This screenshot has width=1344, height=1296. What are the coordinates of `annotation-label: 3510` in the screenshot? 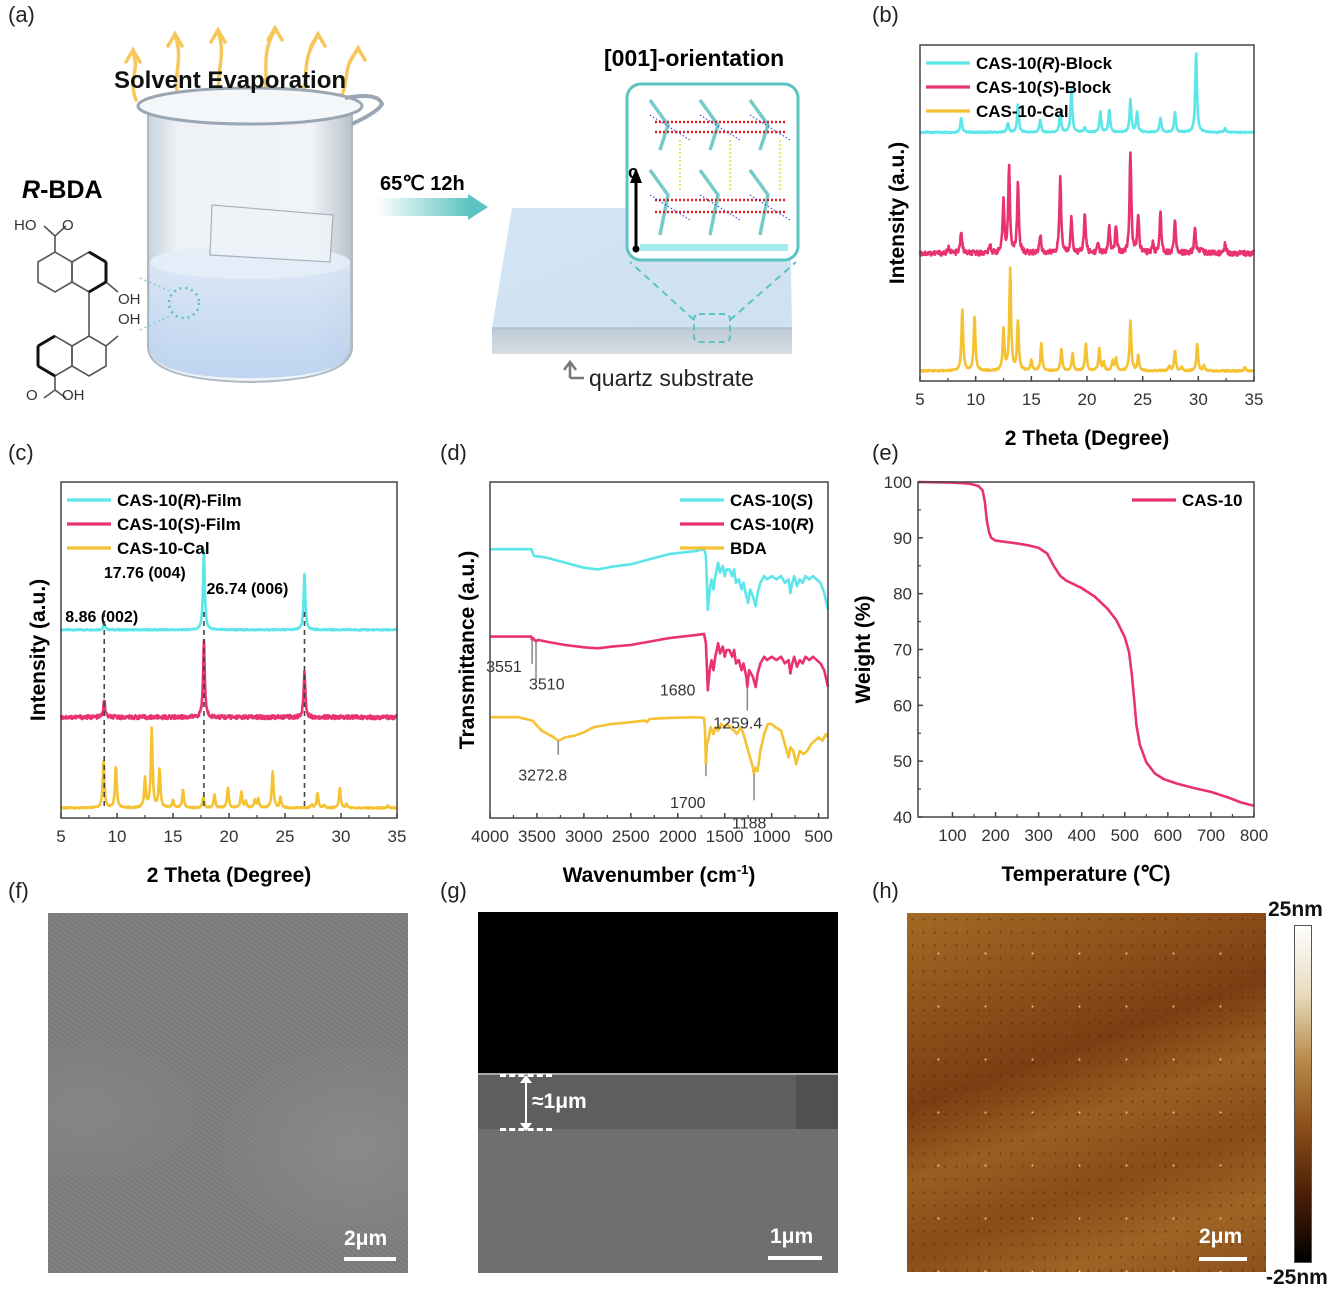 It's located at (547, 685).